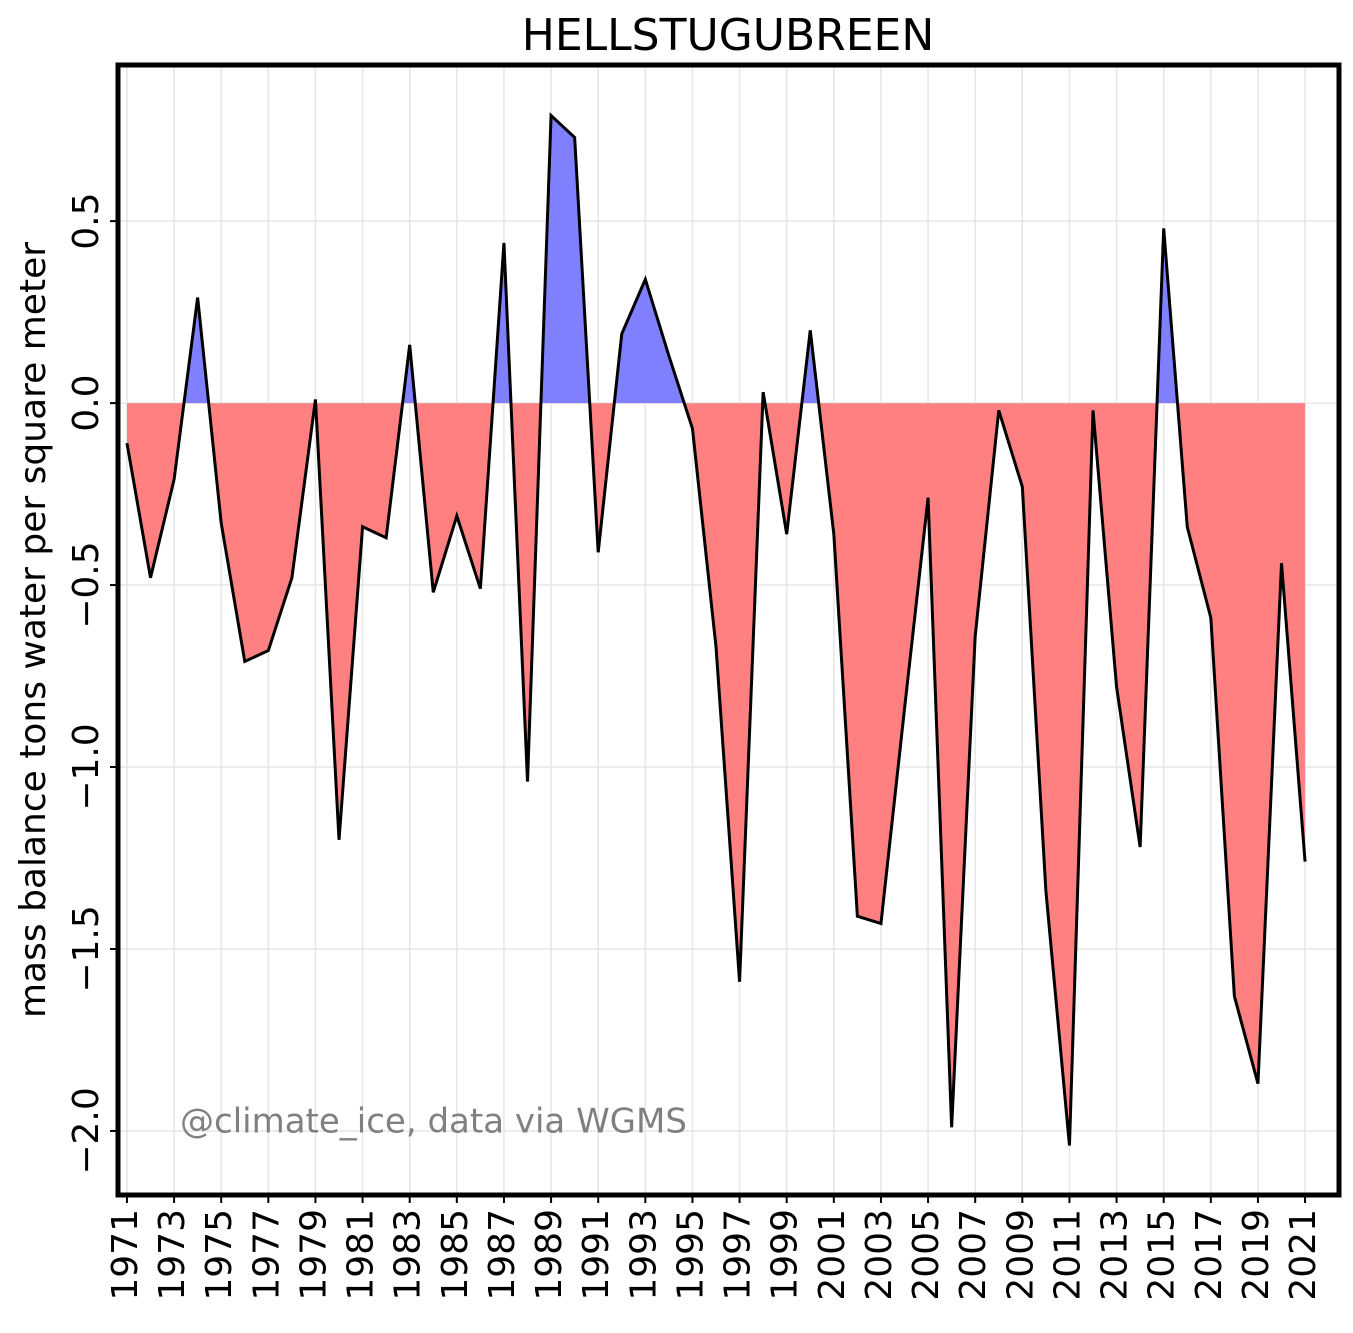 This screenshot has height=1333, width=1353. What do you see at coordinates (926, 1255) in the screenshot?
I see `x-tick-label: 2005` at bounding box center [926, 1255].